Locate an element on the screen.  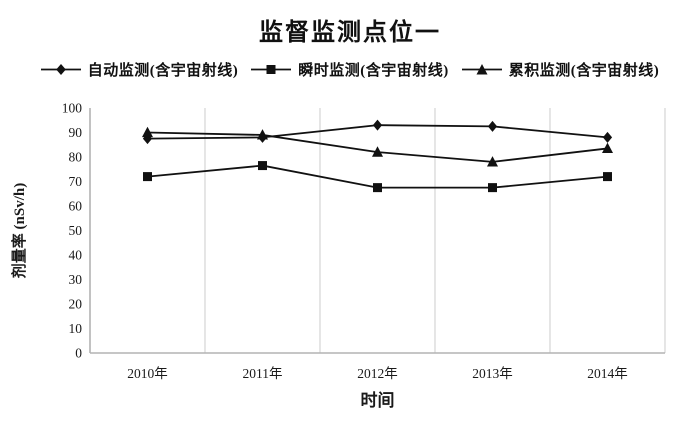
legend-item-auto-monitoring: 自动监测(含宇宙射线) is located at coordinates (139, 69).